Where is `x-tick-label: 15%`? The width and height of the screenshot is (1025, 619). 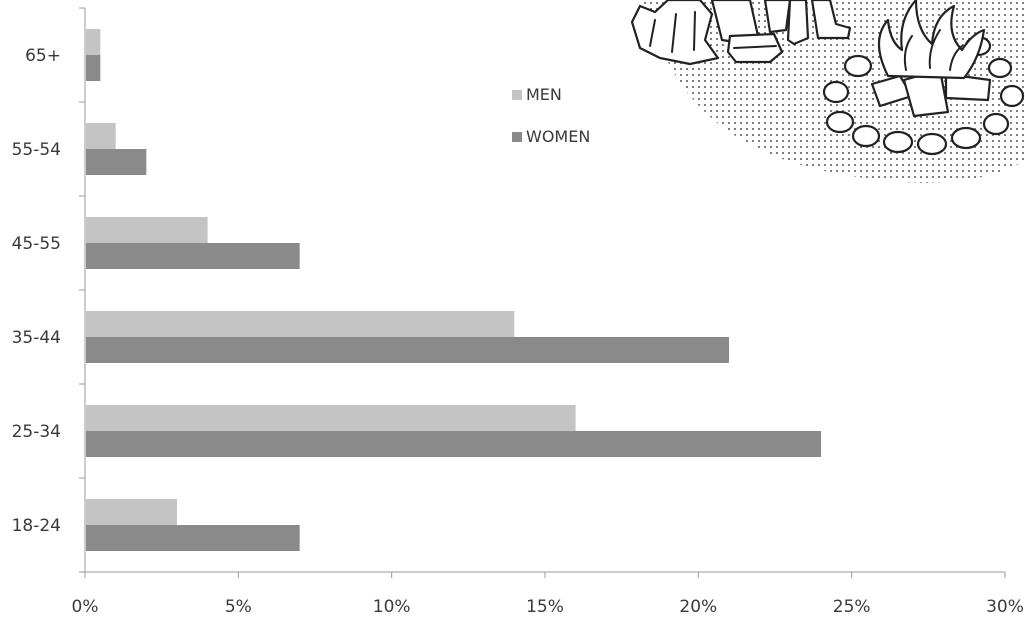
x-tick-label: 15% is located at coordinates (545, 607).